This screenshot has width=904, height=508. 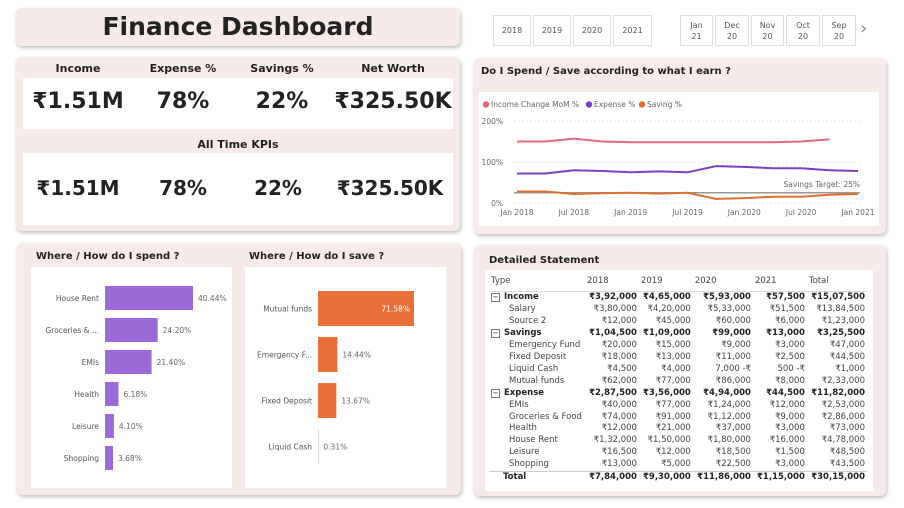 I want to click on column-header: 2018, so click(x=612, y=281).